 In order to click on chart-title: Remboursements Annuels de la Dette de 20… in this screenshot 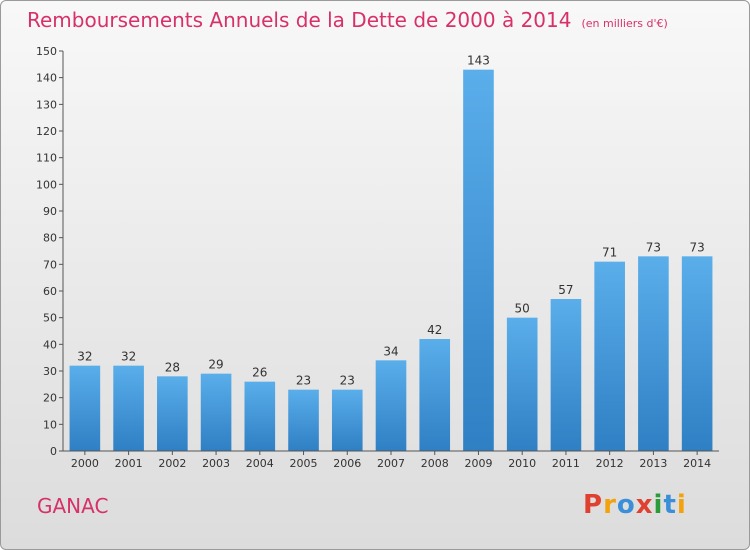, I will do `click(299, 20)`.